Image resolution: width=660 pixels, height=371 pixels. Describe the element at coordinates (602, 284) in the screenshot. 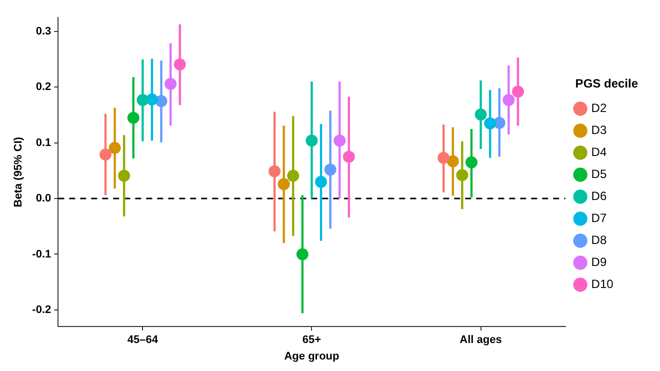

I see `legend-label: D10` at that location.